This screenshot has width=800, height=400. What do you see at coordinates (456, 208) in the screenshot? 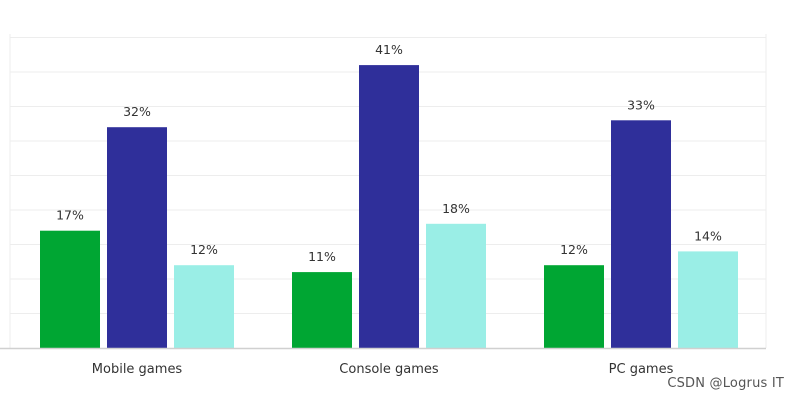
I see `bar-value-label: 18%` at bounding box center [456, 208].